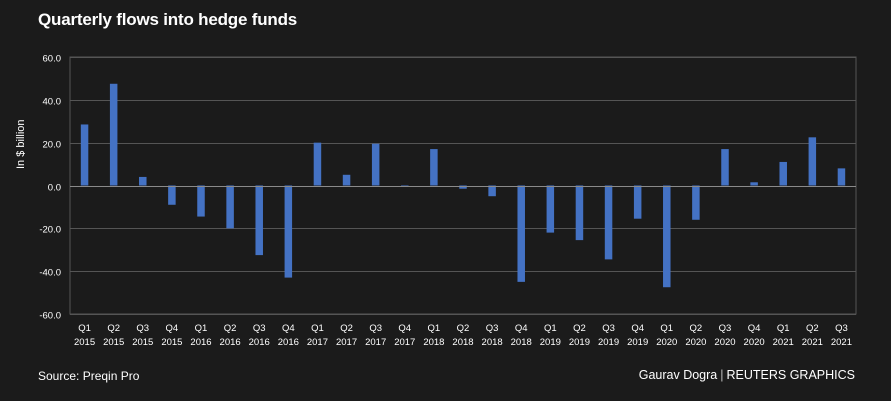 The image size is (891, 401). I want to click on brand-name: REUTERS GRAPHICS, so click(791, 375).